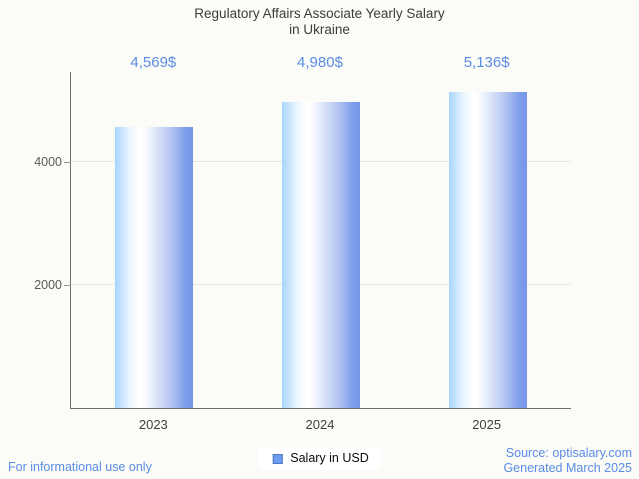 The height and width of the screenshot is (479, 639). What do you see at coordinates (48, 161) in the screenshot?
I see `y-tick-label-4000: 4000` at bounding box center [48, 161].